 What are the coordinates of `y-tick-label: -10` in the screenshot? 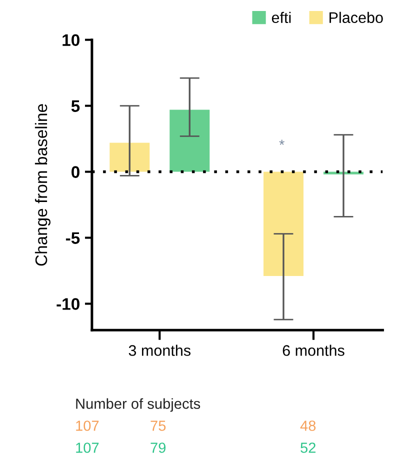 It's located at (68, 304).